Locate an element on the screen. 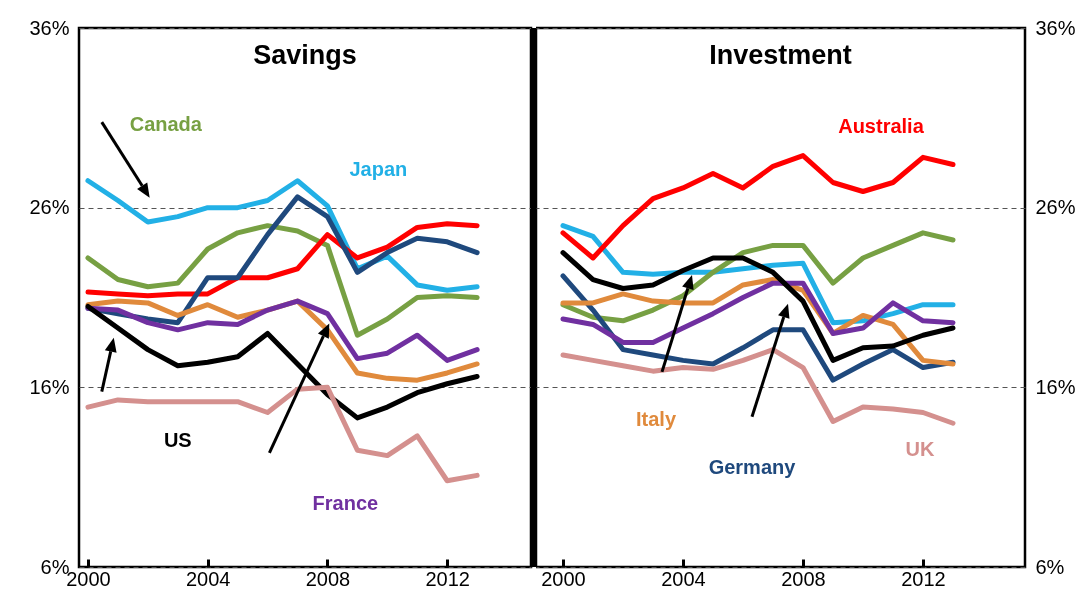  text: Germany is located at coordinates (752, 467).